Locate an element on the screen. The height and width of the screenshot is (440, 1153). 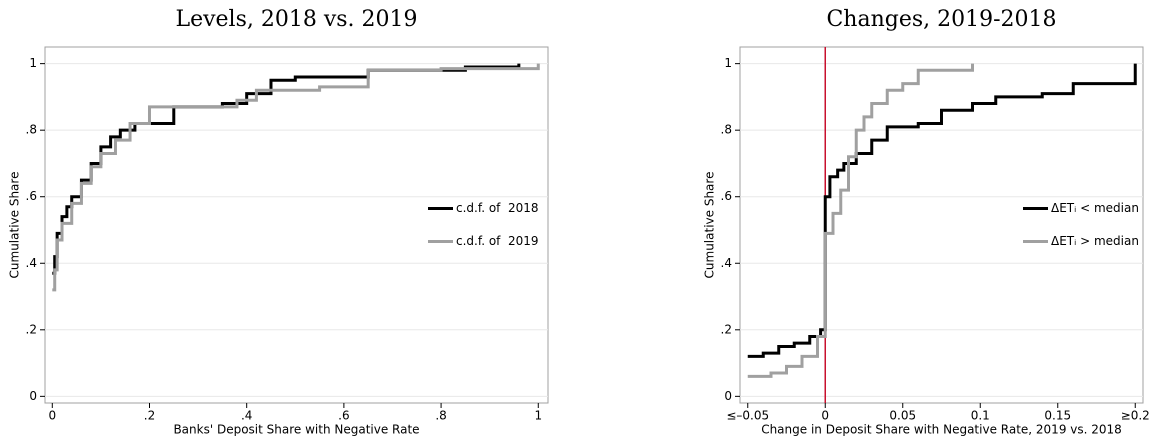
x-tick-label: 0.05 is located at coordinates (902, 416).